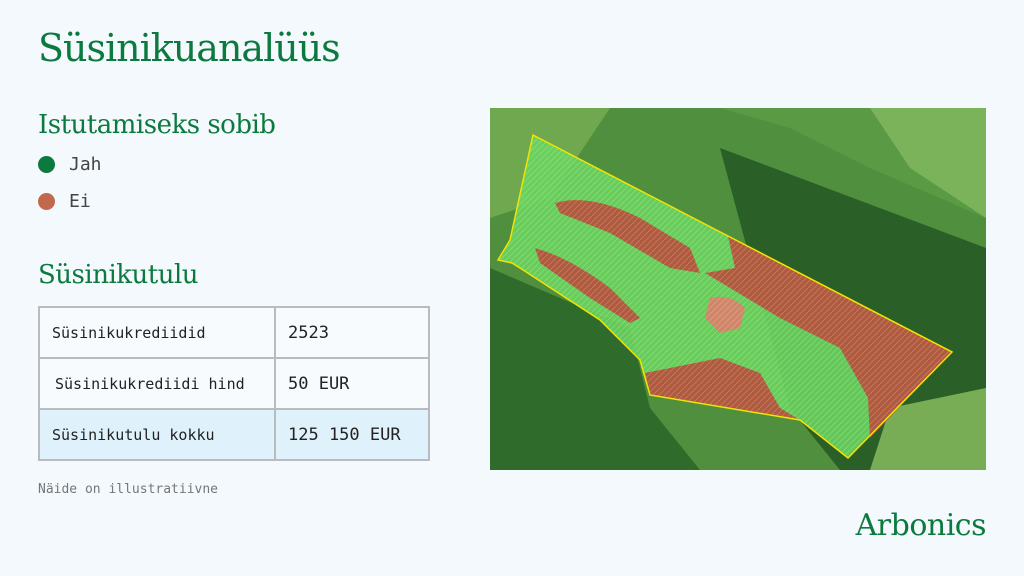 The width and height of the screenshot is (1024, 576). What do you see at coordinates (921, 525) in the screenshot?
I see `arbonics-logo: Arbonics` at bounding box center [921, 525].